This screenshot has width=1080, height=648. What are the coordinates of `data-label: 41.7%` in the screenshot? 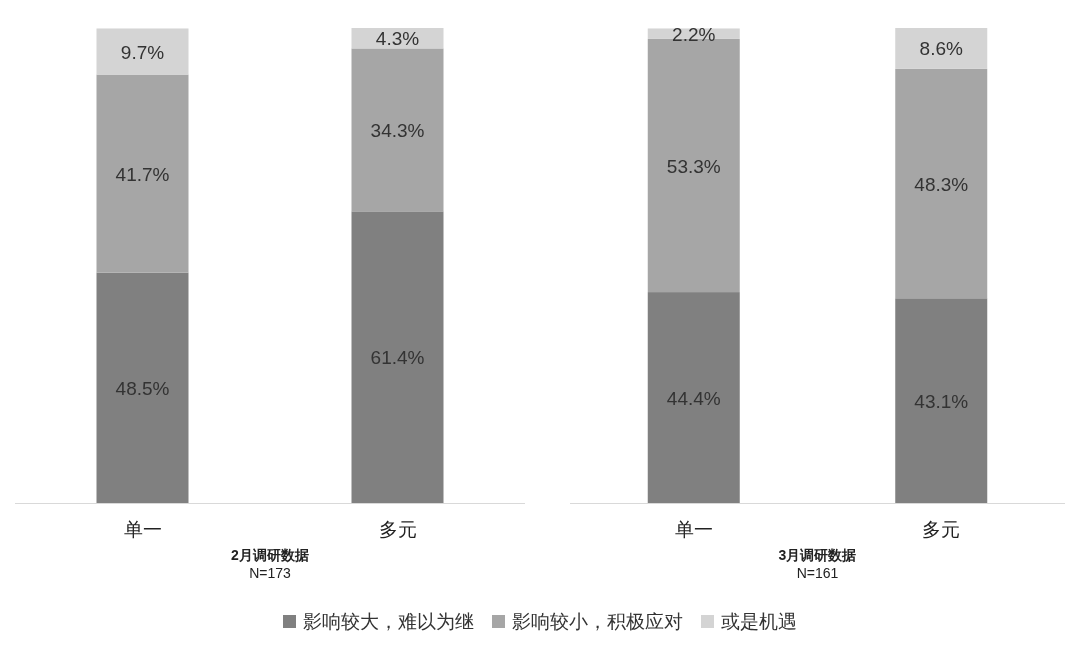 It's located at (142, 174).